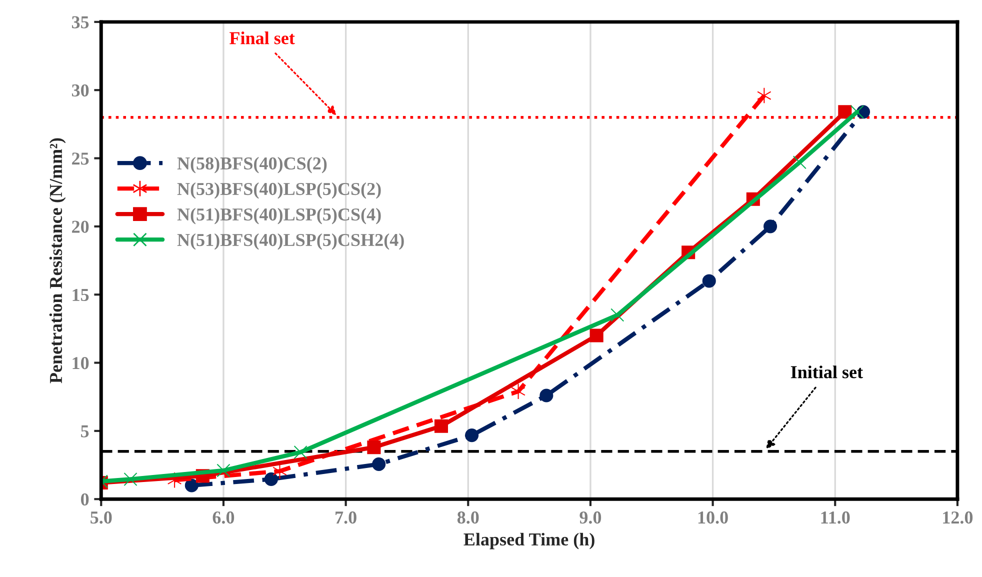 The width and height of the screenshot is (982, 577). I want to click on x-axis-title: Elapsed Time (h), so click(529, 541).